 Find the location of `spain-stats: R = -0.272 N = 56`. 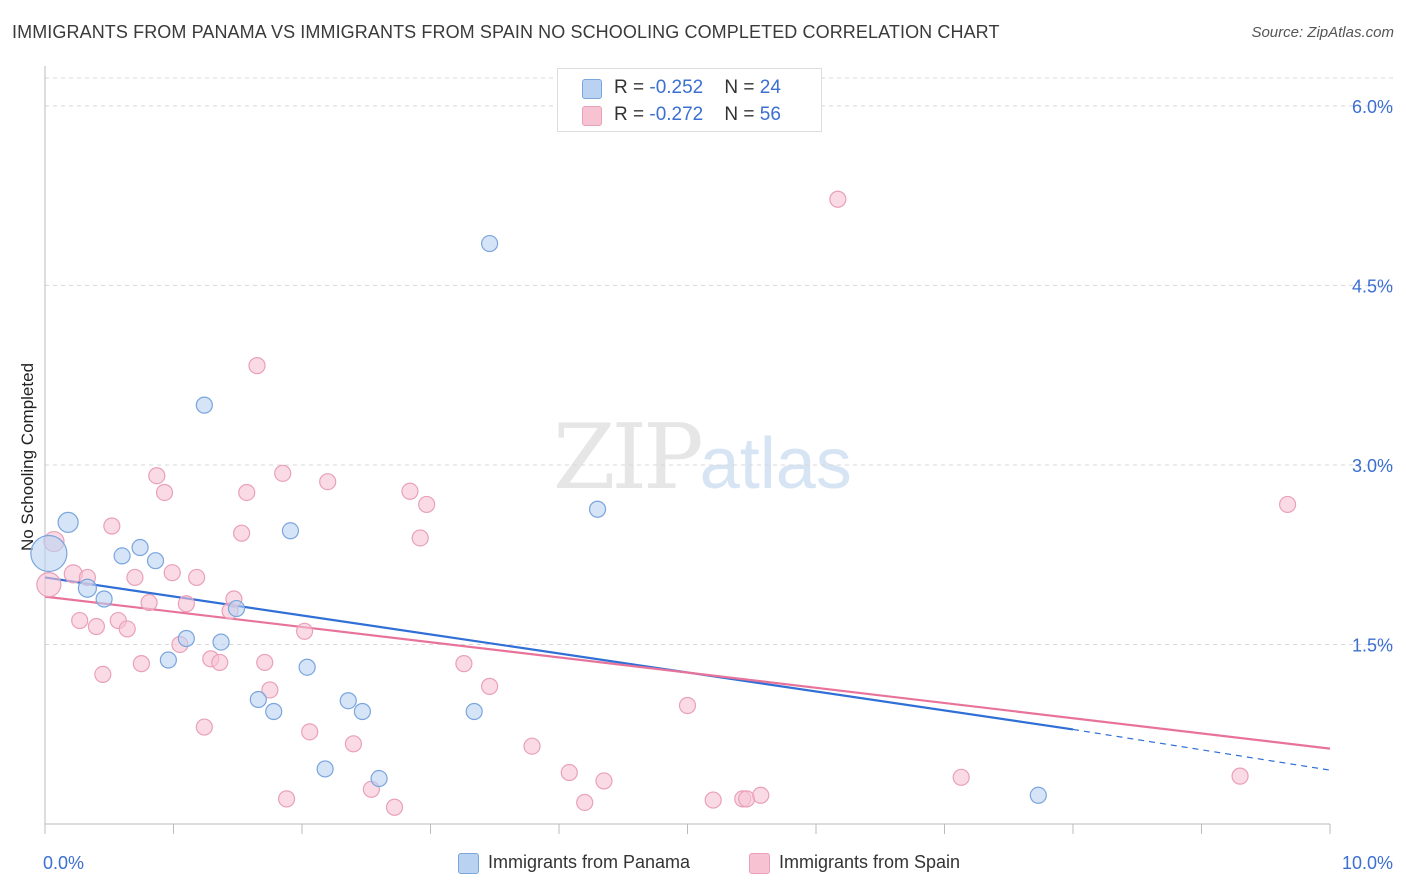

spain-stats: R = -0.272 N = 56 is located at coordinates (697, 114).